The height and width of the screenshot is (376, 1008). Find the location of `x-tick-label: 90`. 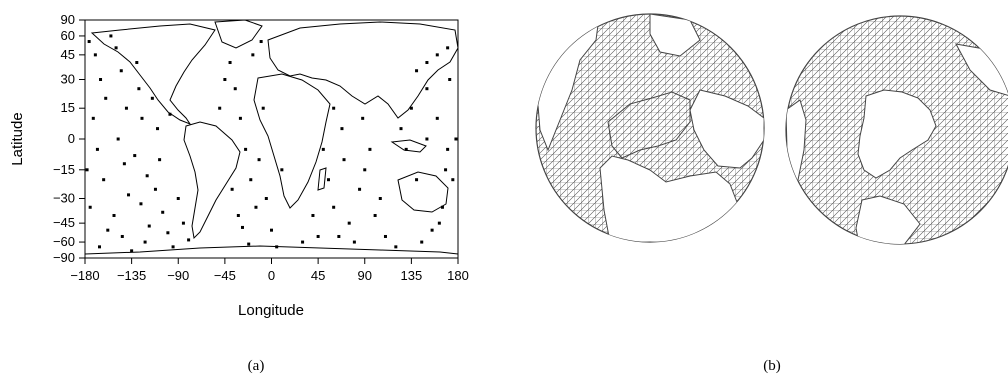

x-tick-label: 90 is located at coordinates (365, 275).